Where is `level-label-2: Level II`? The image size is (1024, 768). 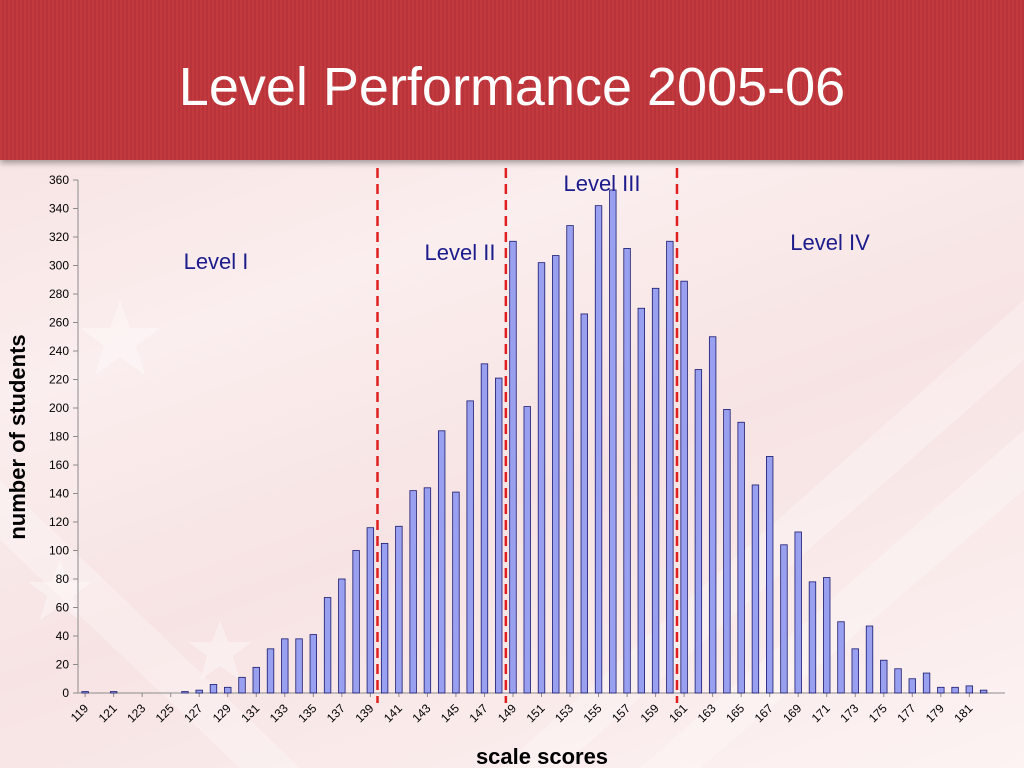 level-label-2: Level II is located at coordinates (460, 252).